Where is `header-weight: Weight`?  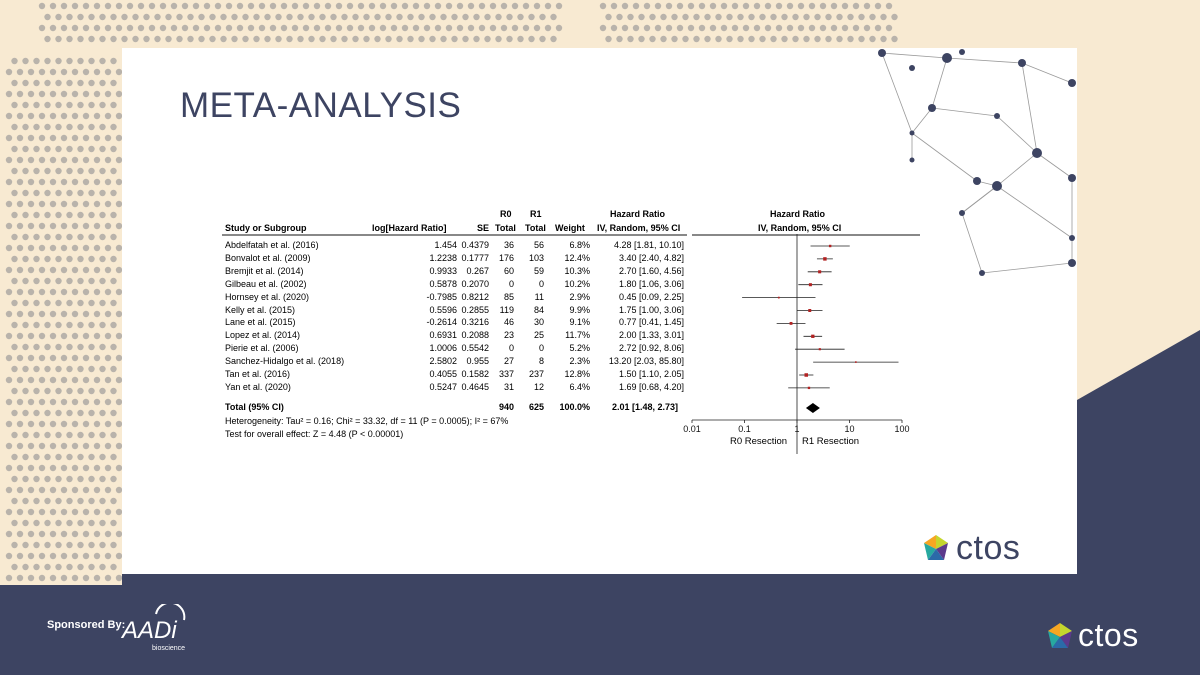
header-weight: Weight is located at coordinates (570, 228).